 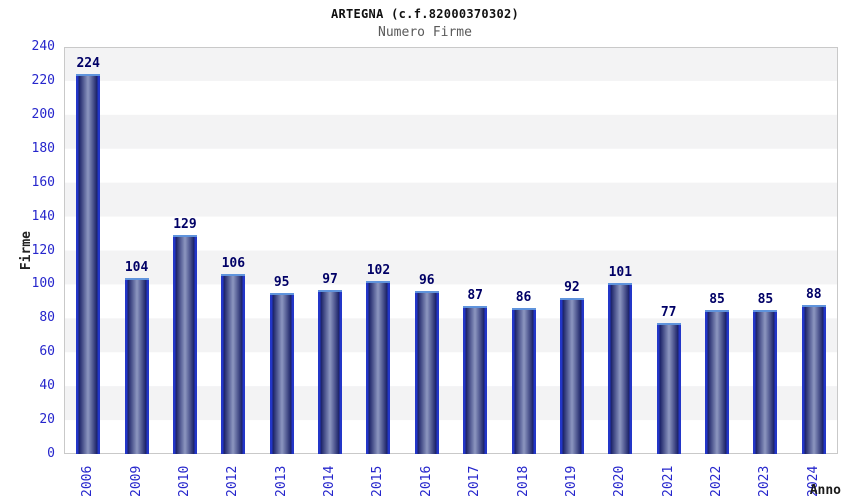 I want to click on x-tick-label: 2016, so click(x=426, y=481).